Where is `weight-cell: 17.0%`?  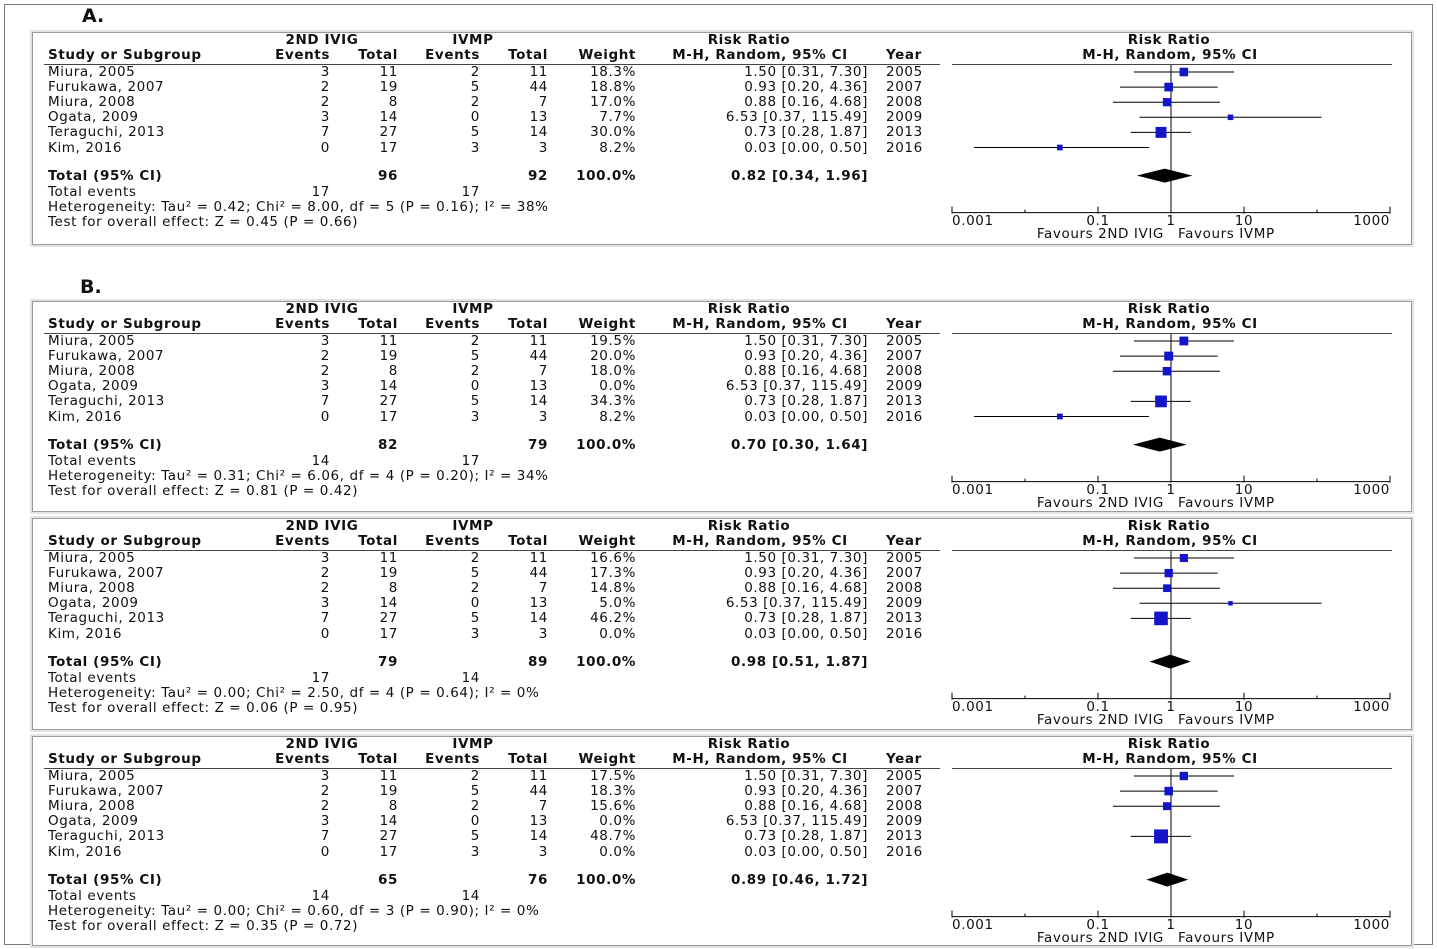 weight-cell: 17.0% is located at coordinates (613, 102).